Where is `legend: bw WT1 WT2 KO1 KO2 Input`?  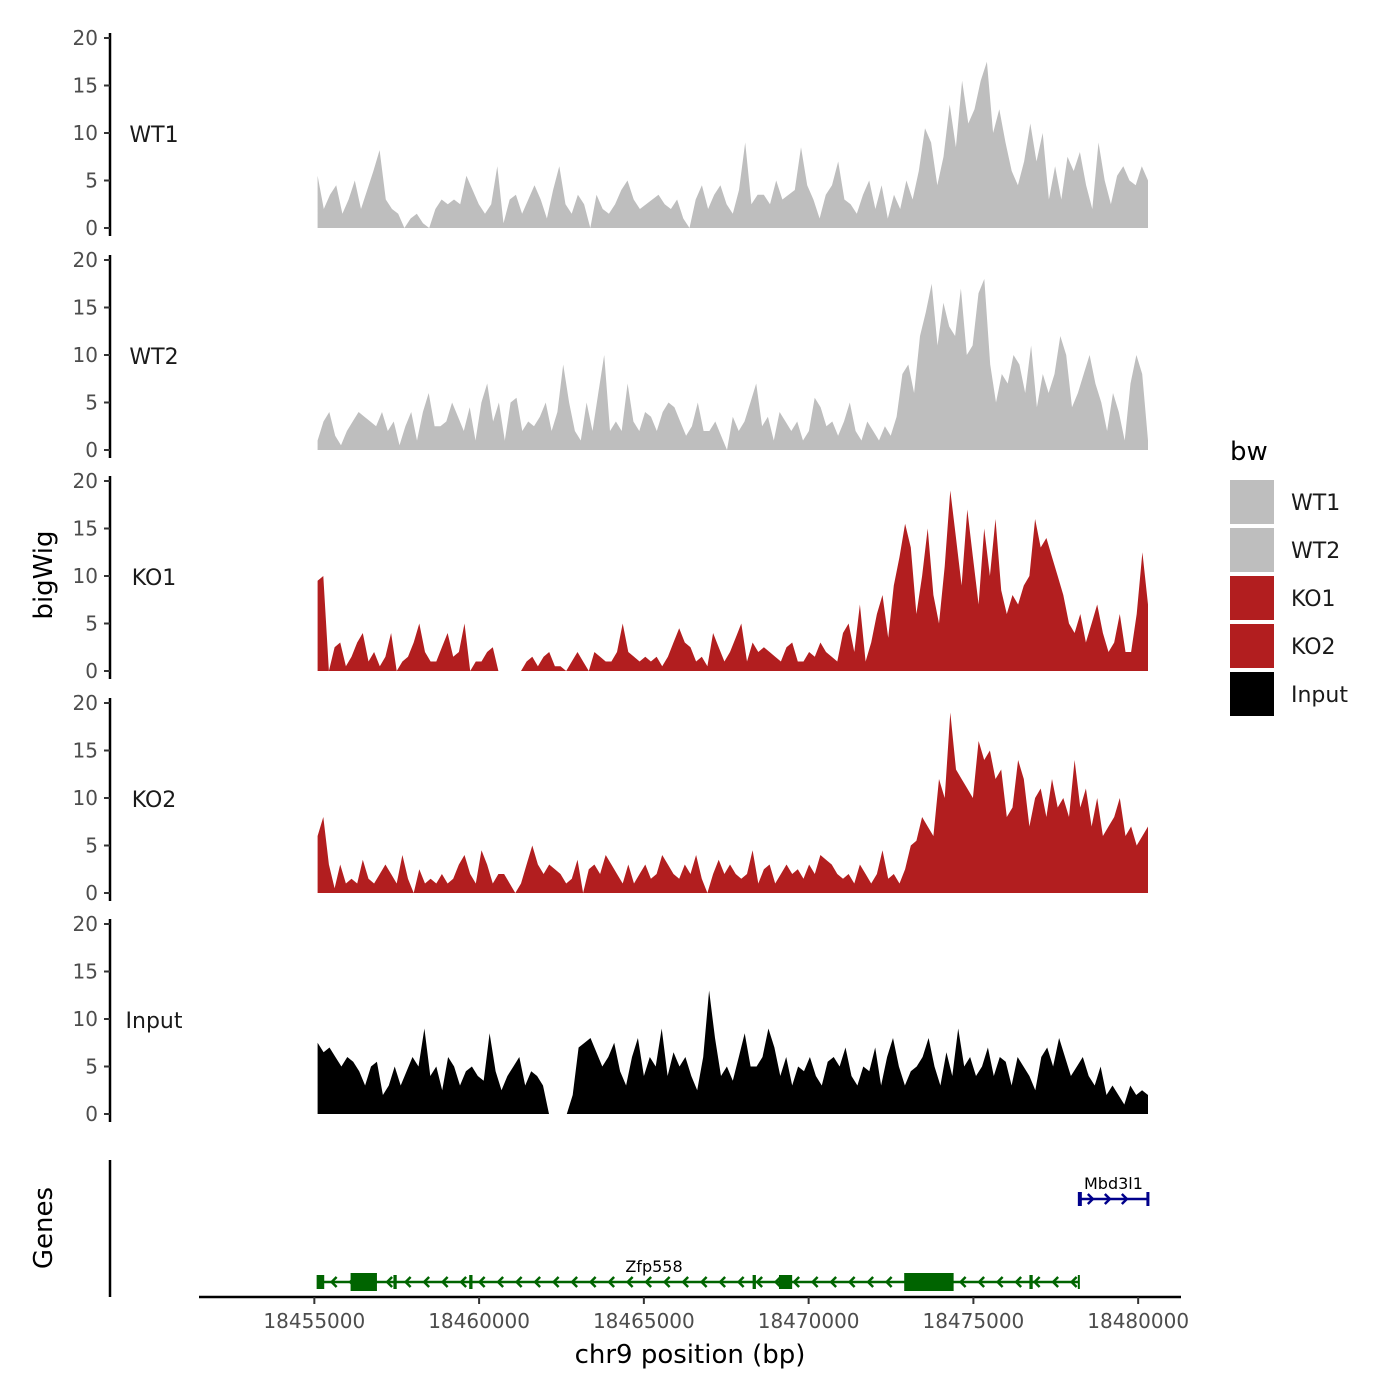
legend: bw WT1 WT2 KO1 KO2 Input is located at coordinates (1289, 576).